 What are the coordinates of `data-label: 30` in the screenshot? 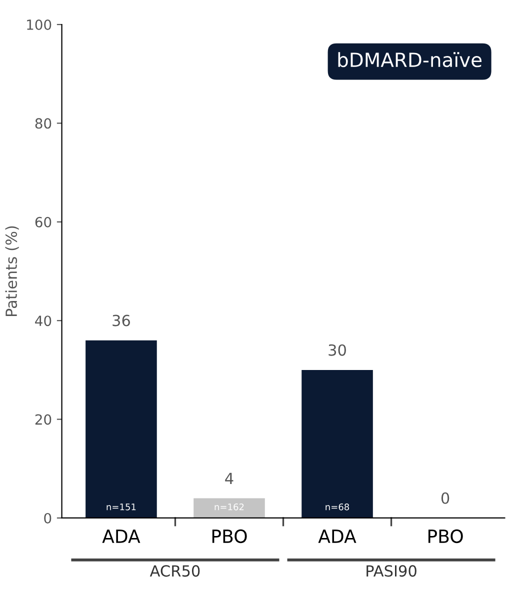 It's located at (337, 350).